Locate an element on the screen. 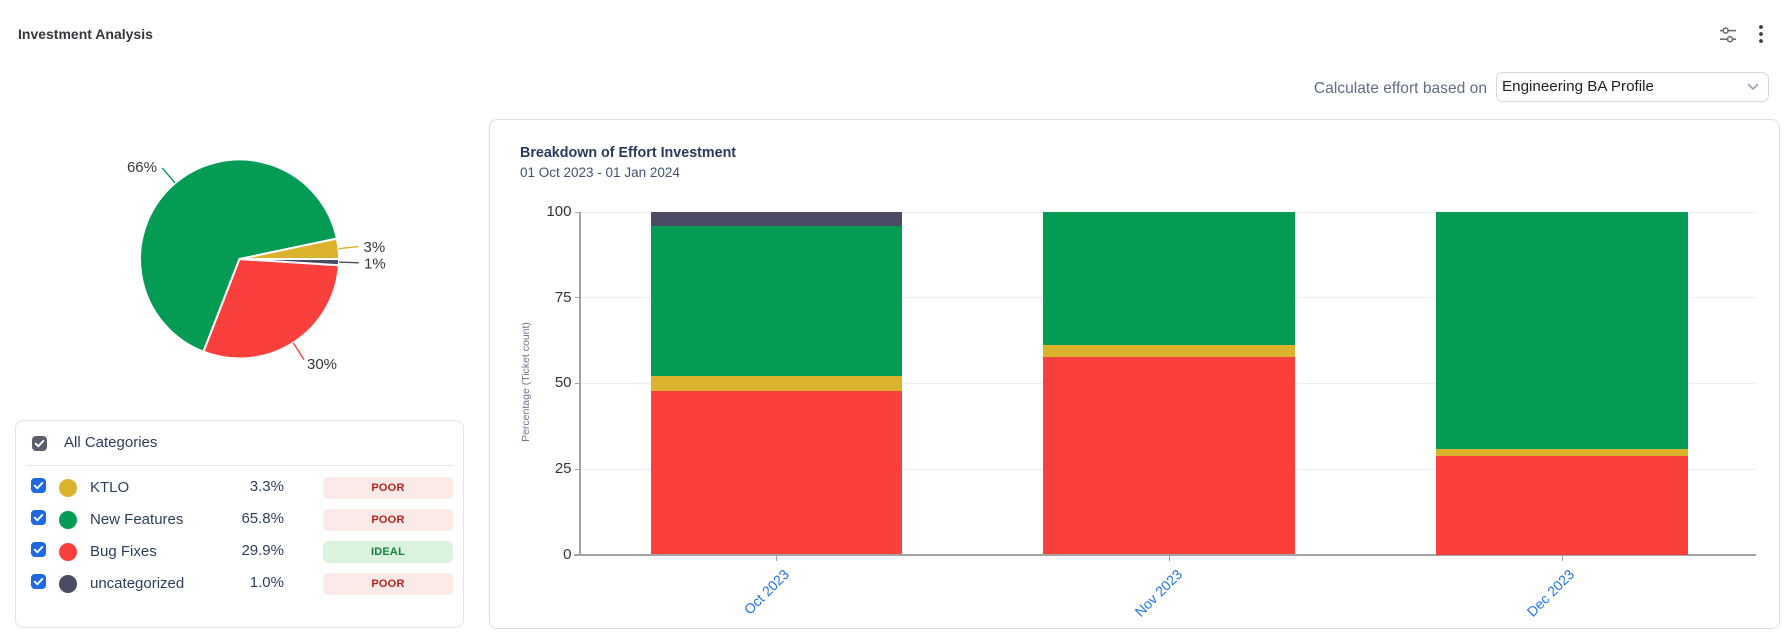 This screenshot has width=1792, height=642. svg-text: 3% is located at coordinates (375, 247).